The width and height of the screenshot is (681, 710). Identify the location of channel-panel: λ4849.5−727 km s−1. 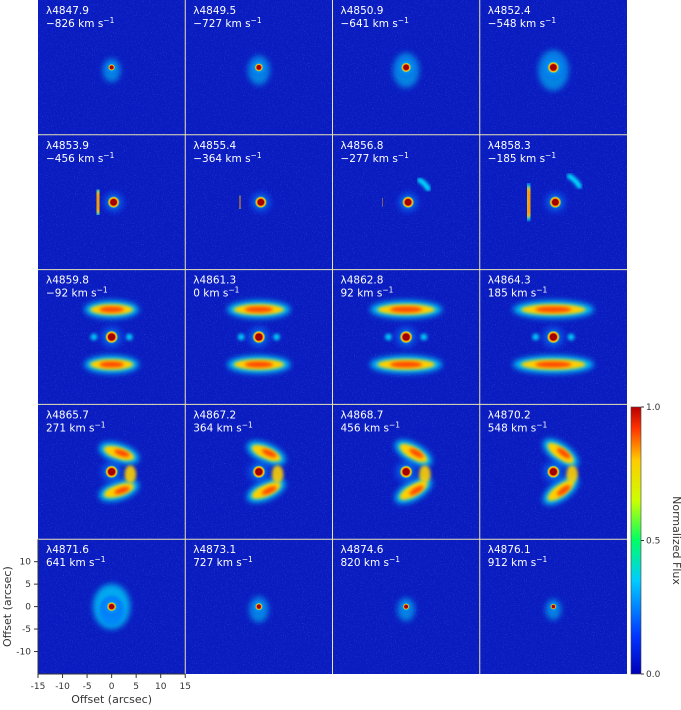
(259, 67).